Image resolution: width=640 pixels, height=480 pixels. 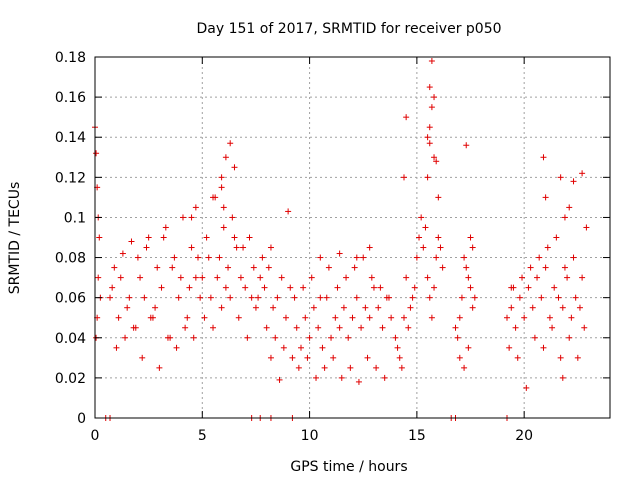 I want to click on y-tick-label: 0.02, so click(x=70, y=379).